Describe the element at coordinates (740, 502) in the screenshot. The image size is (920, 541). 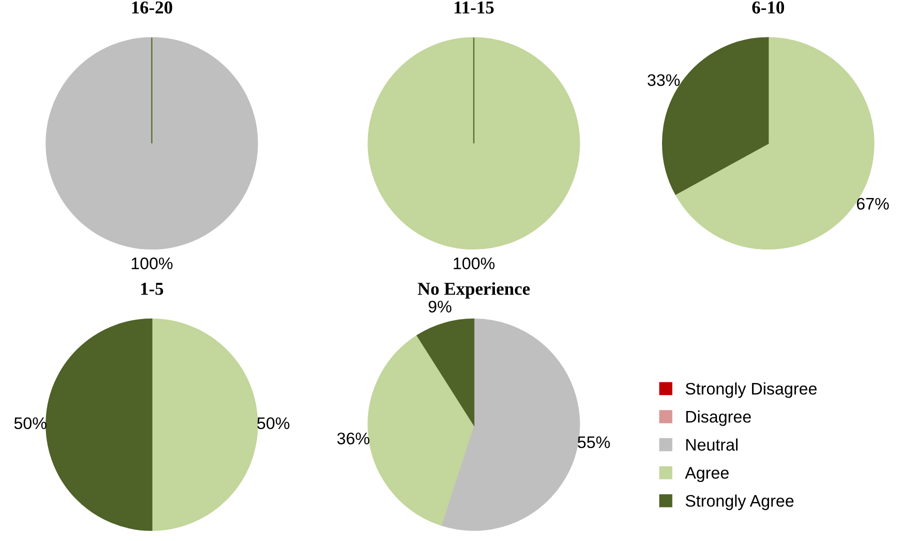
I see `legend-label: Strongly Agree` at that location.